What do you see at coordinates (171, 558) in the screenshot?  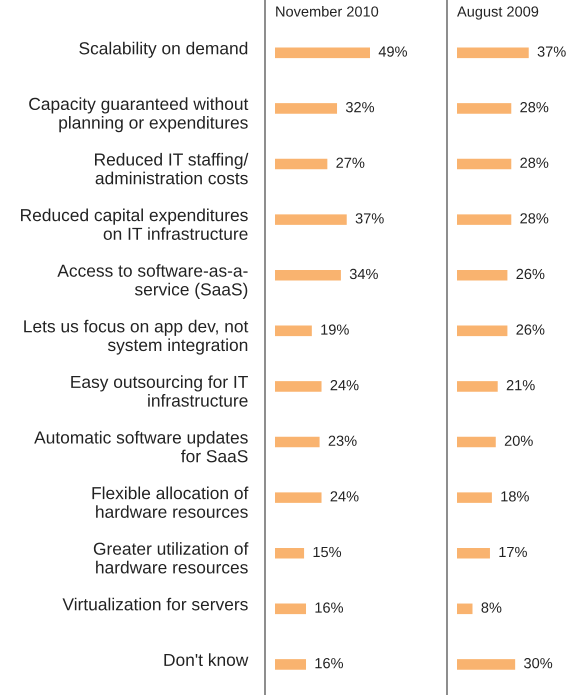 I see `y-tick-label: Greater utilization of hardware resources` at bounding box center [171, 558].